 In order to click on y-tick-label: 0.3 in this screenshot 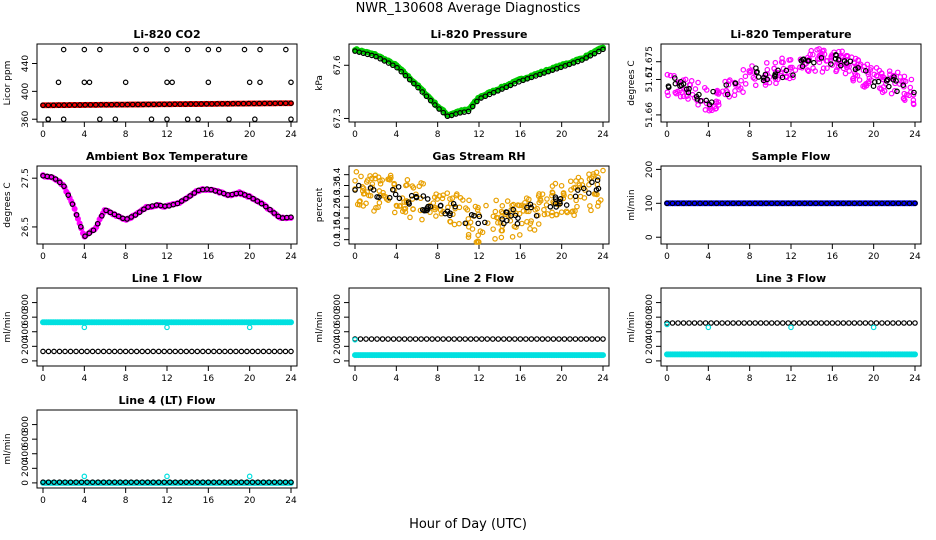, I will do `click(338, 196)`.